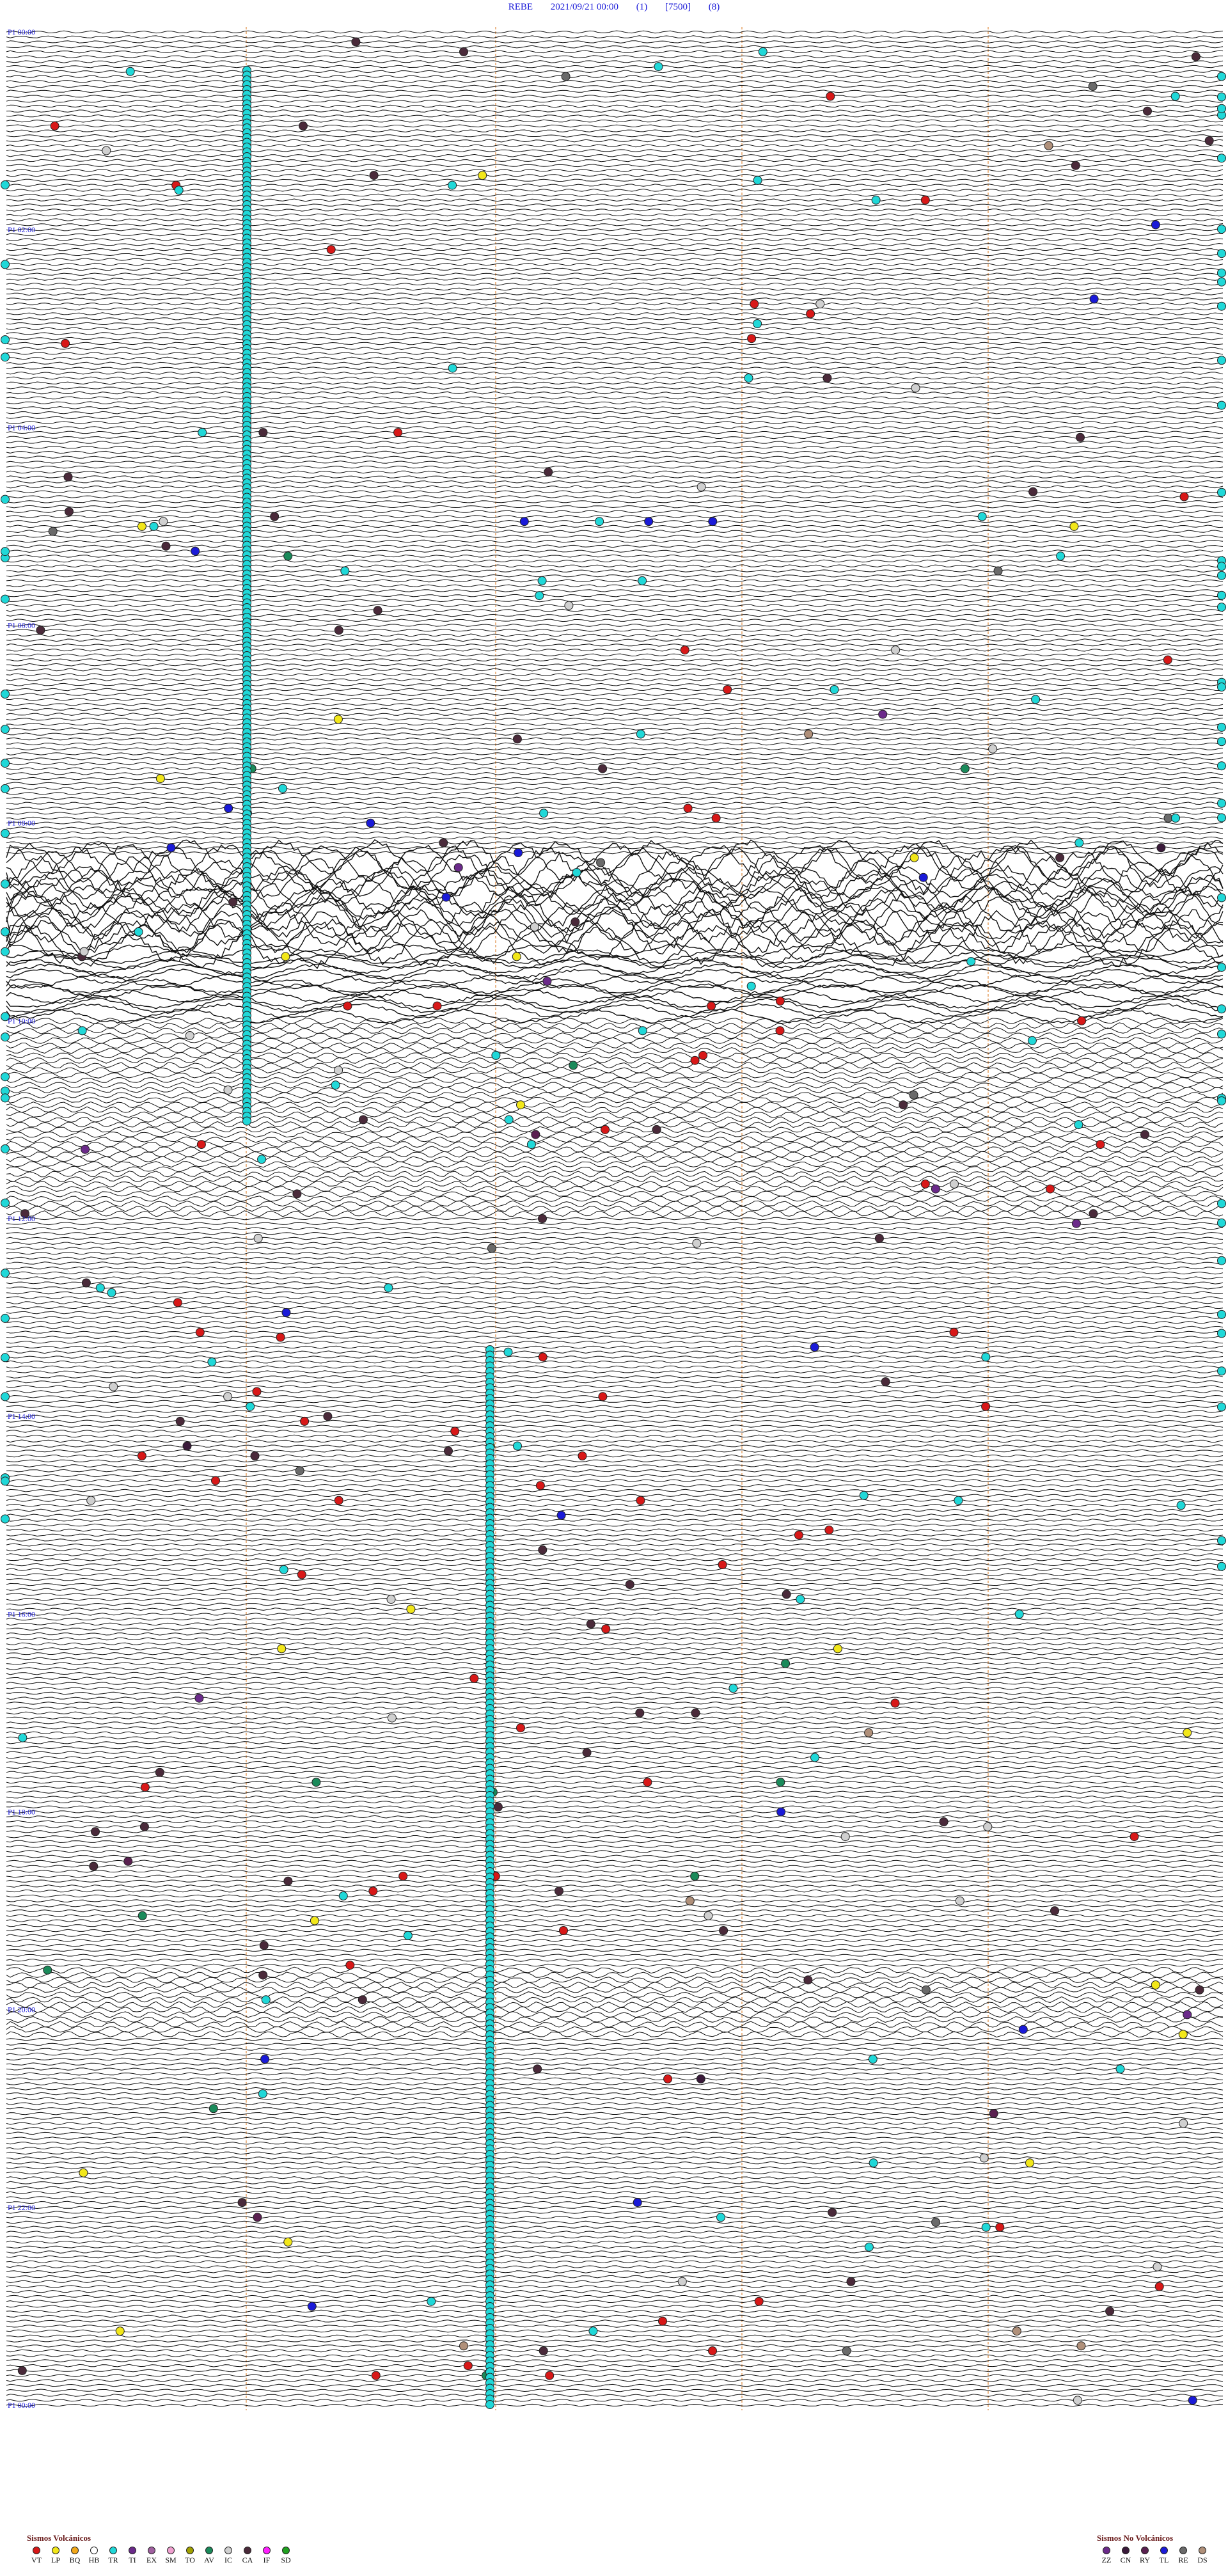 The image size is (1228, 2576). What do you see at coordinates (94, 2556) in the screenshot?
I see `legend-volcanic-hb: HB` at bounding box center [94, 2556].